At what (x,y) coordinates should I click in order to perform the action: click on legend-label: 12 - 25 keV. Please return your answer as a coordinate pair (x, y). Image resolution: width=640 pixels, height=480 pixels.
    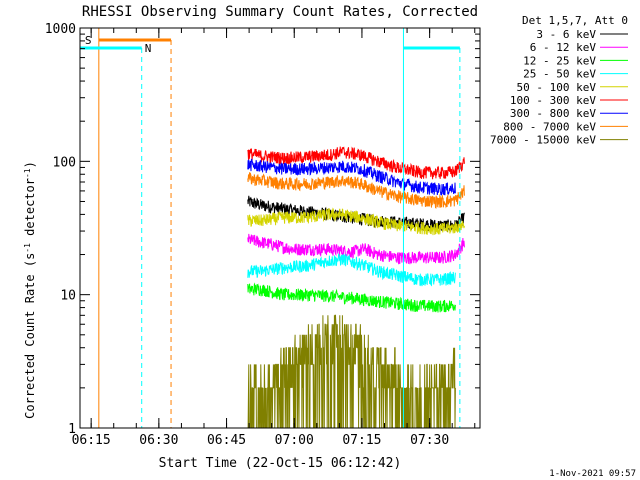
    Looking at the image, I should click on (559, 60).